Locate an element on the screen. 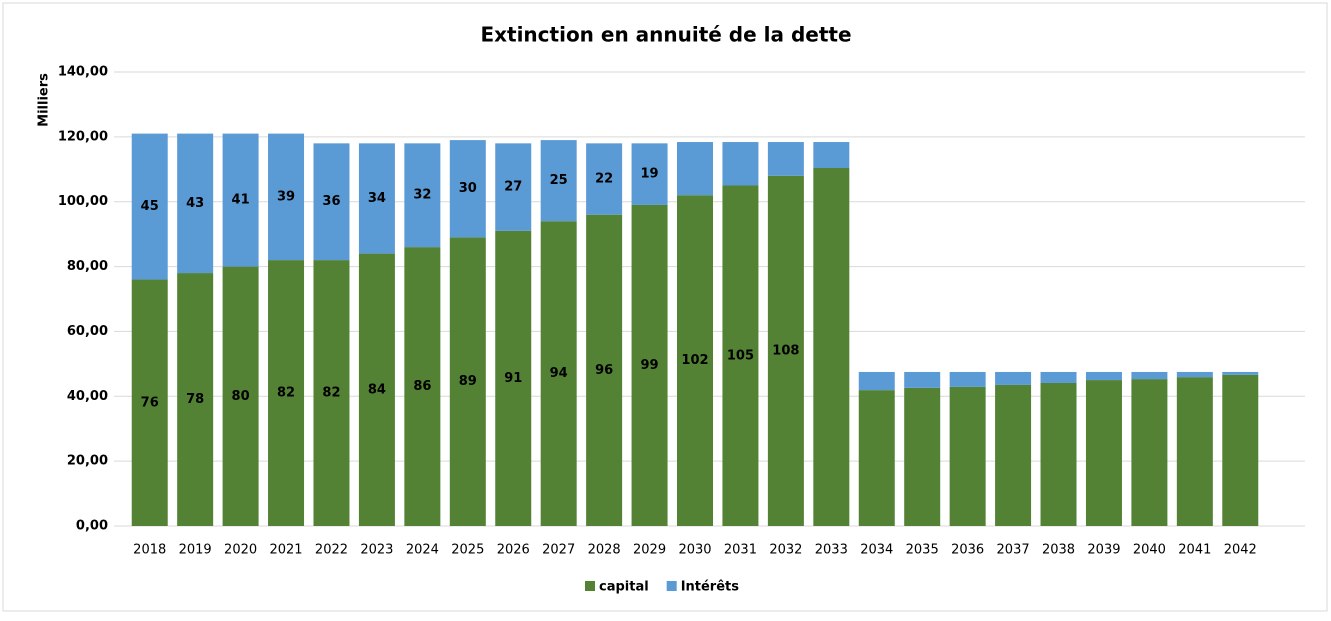 This screenshot has height=621, width=1331. data-label: 80 is located at coordinates (241, 396).